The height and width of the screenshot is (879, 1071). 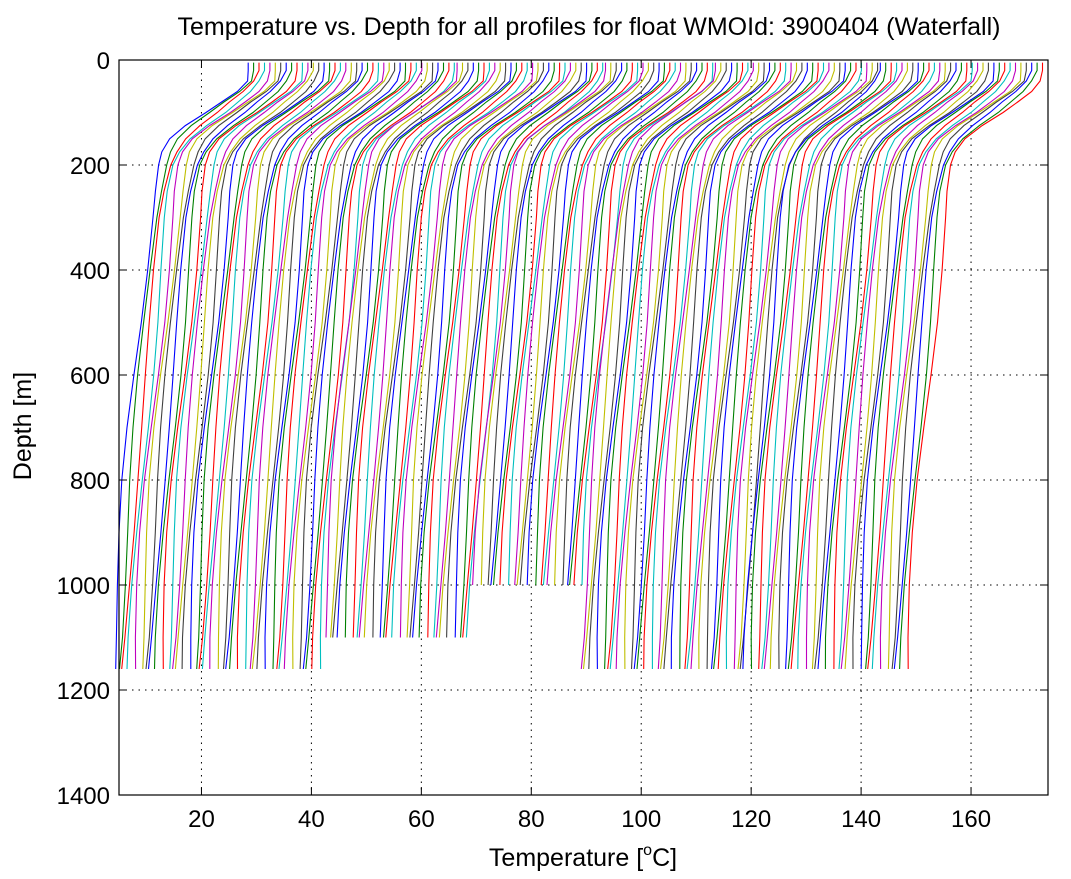 What do you see at coordinates (647, 850) in the screenshot?
I see `x-axis-label-degree: o` at bounding box center [647, 850].